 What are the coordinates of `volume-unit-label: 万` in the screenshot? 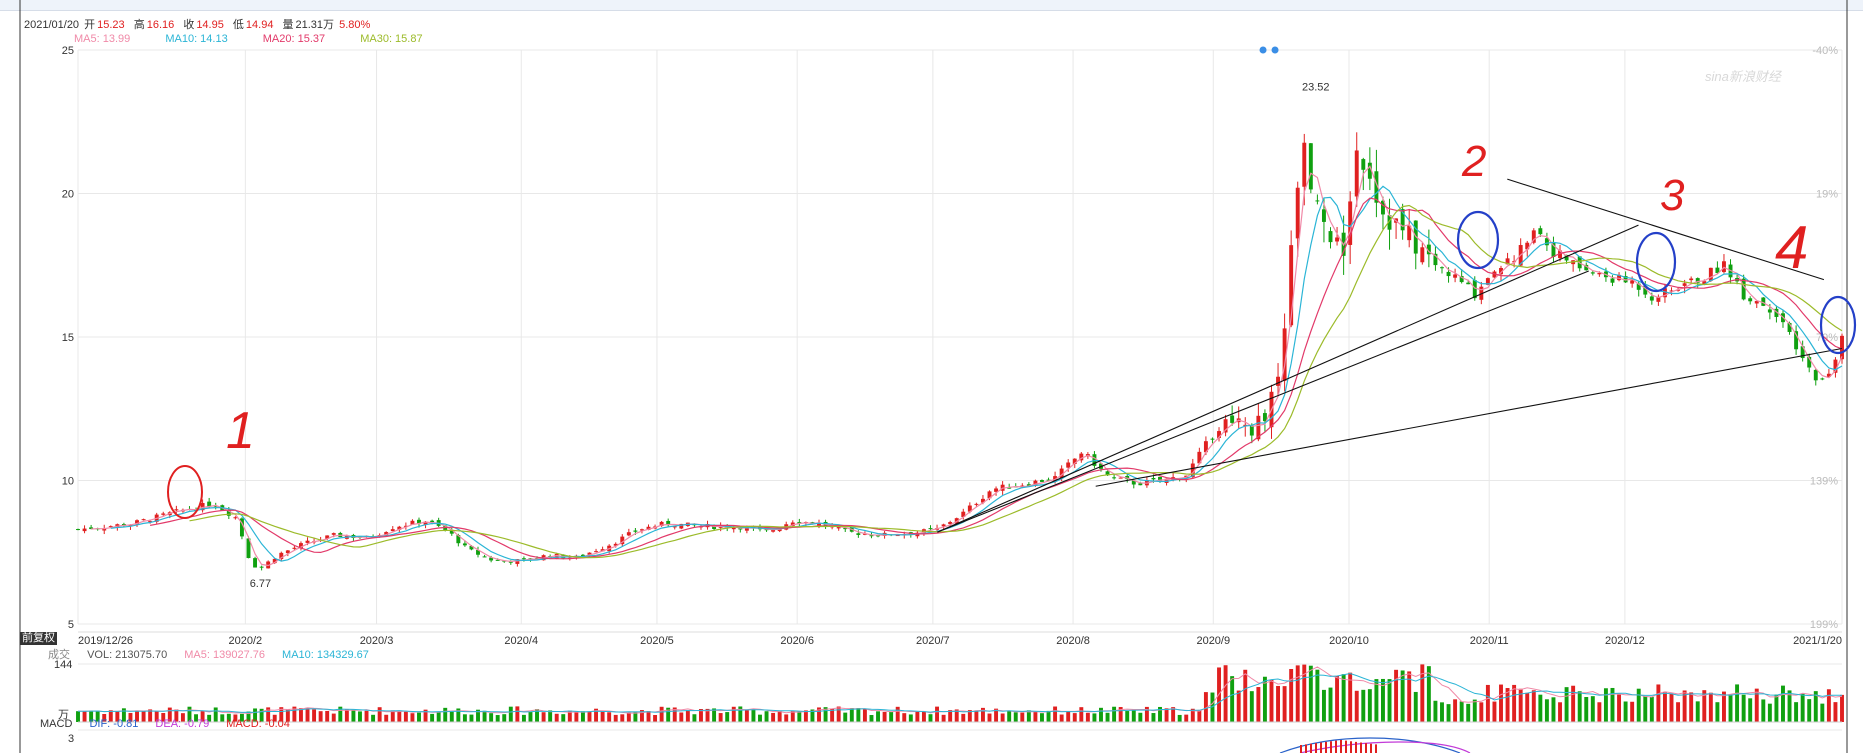 It's located at (63, 715).